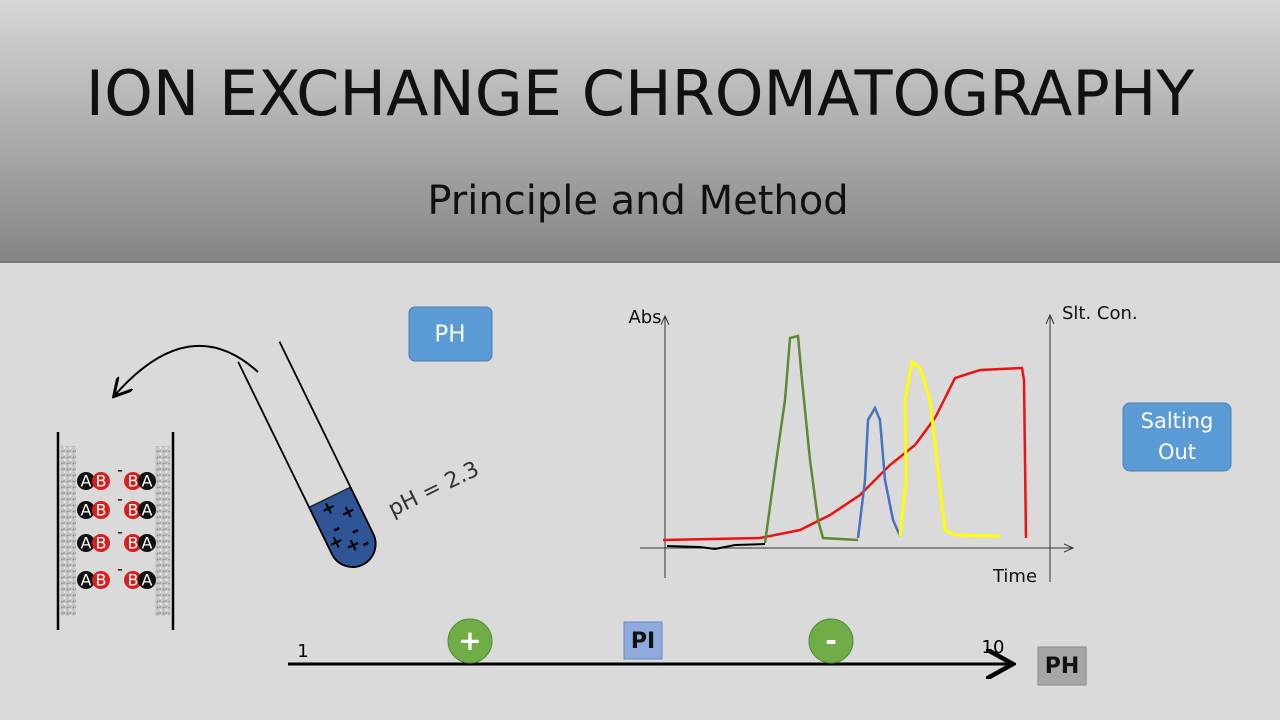 The image size is (1280, 720). What do you see at coordinates (1014, 576) in the screenshot?
I see `x-axis-label: Time` at bounding box center [1014, 576].